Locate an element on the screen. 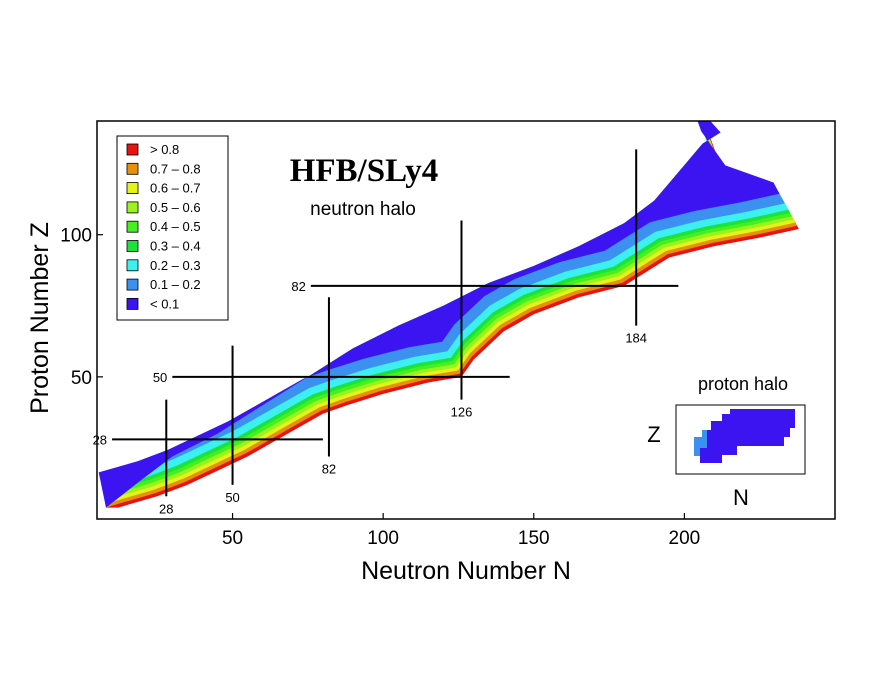  legend-label: 0.4 – 0.5 is located at coordinates (175, 226).